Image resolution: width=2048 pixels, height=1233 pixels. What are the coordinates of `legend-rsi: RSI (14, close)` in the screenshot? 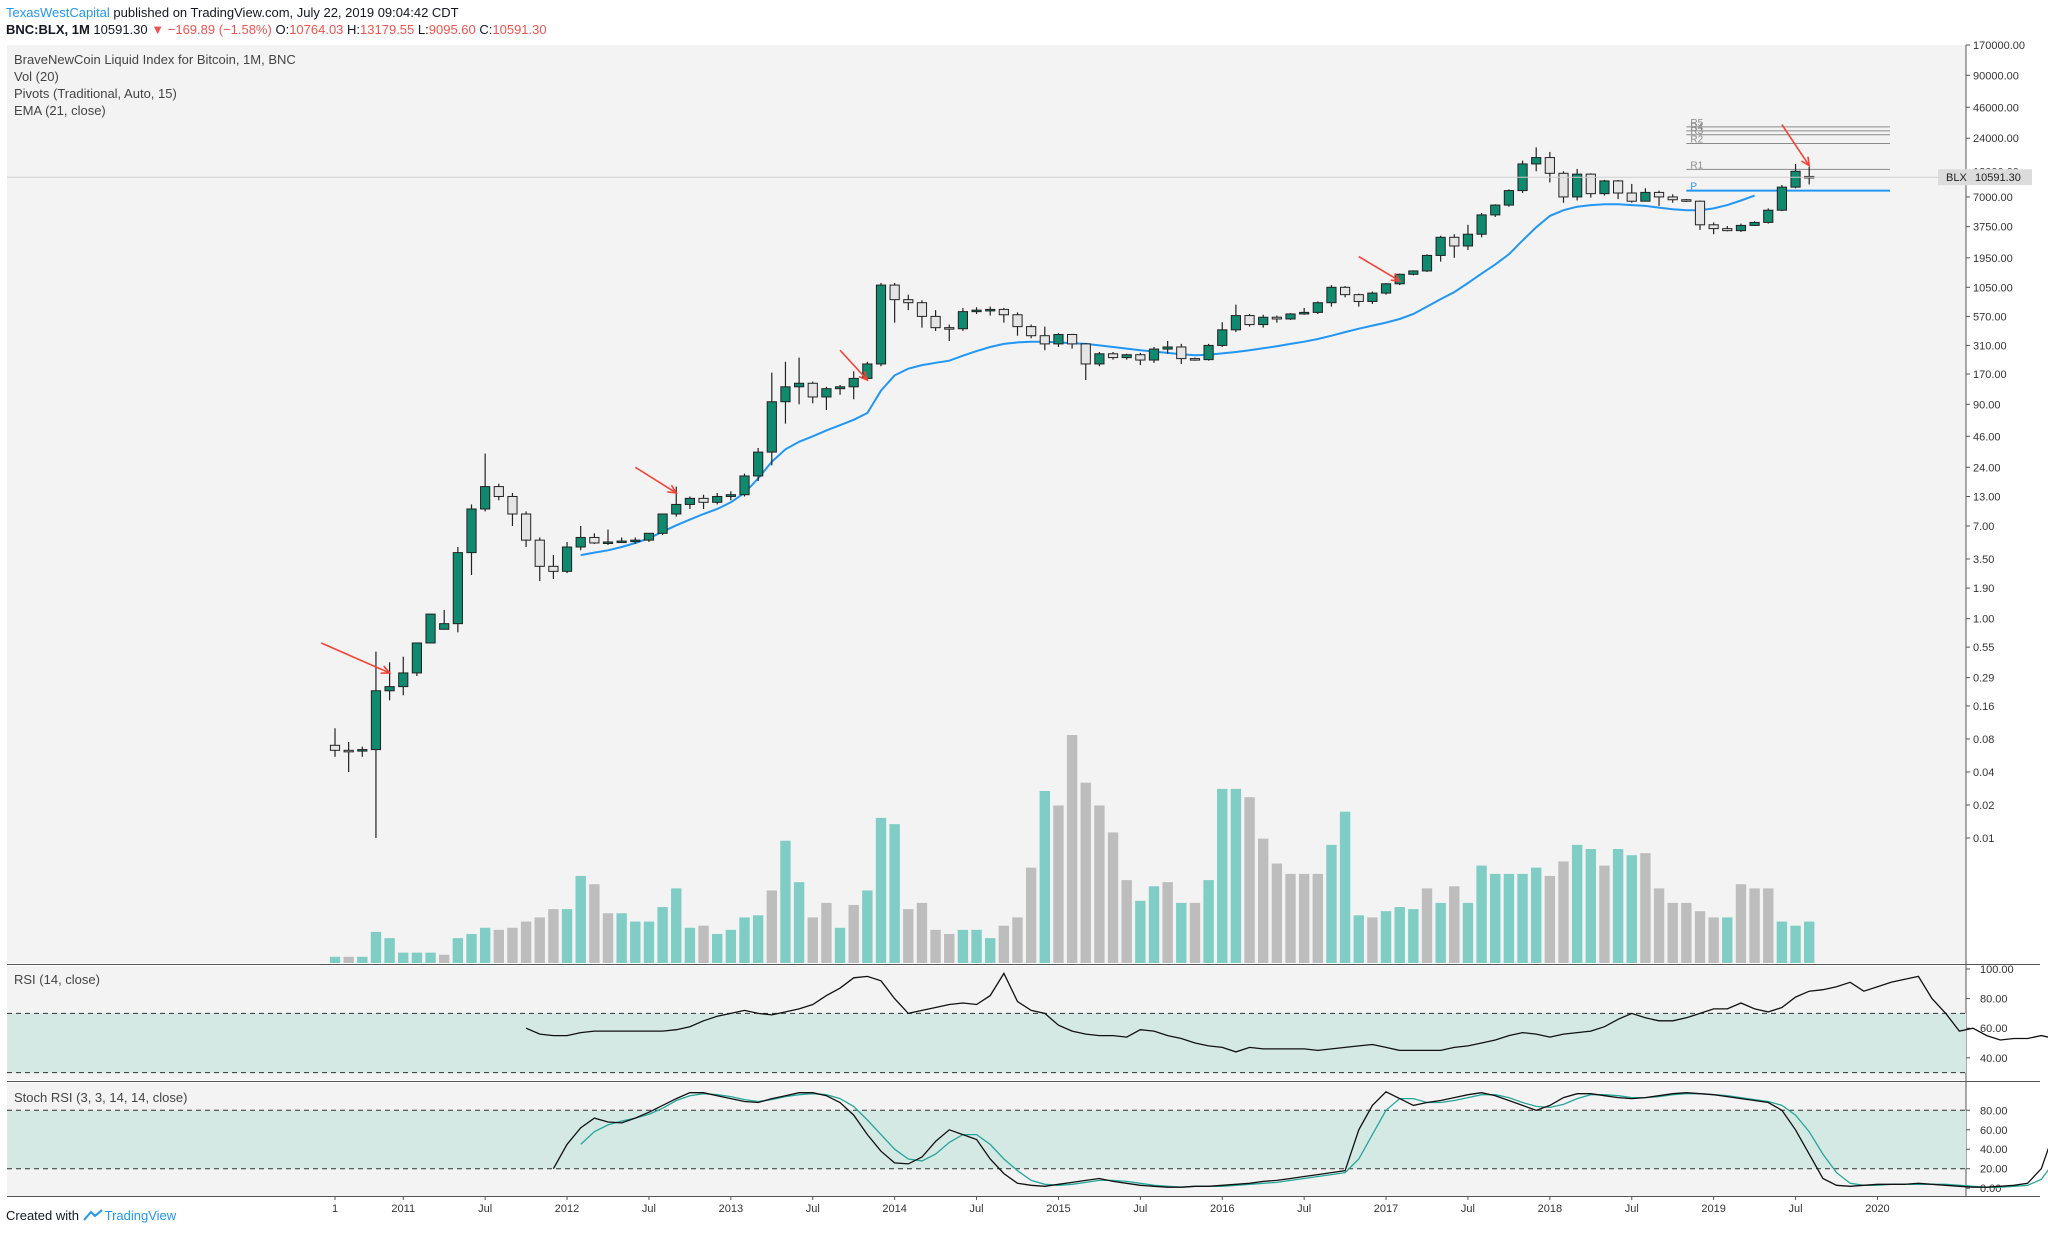 It's located at (57, 979).